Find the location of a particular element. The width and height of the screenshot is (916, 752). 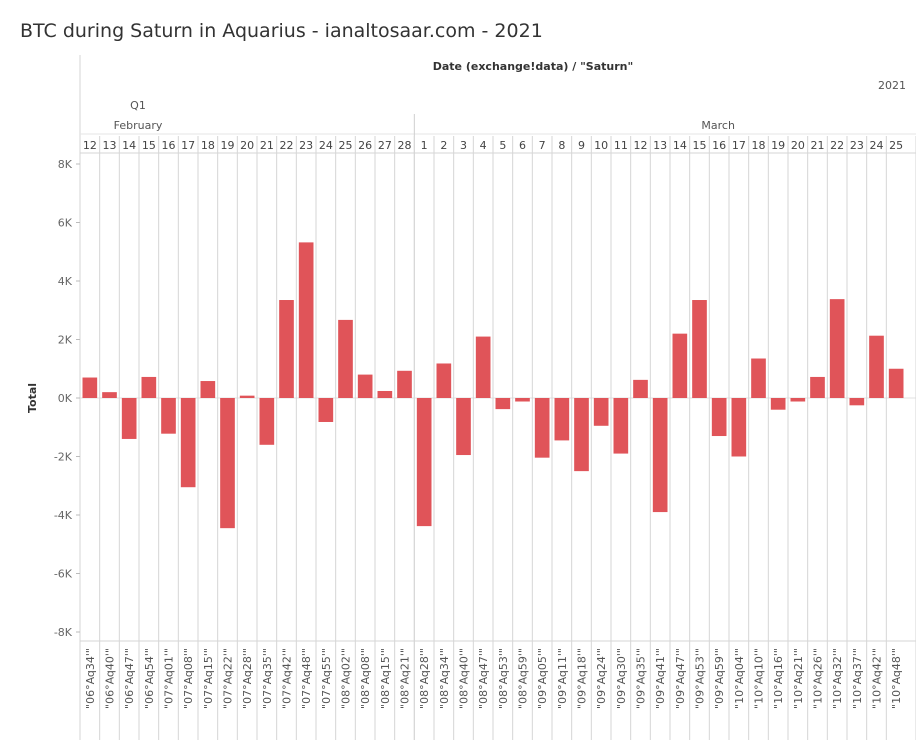

day-label: 4 is located at coordinates (483, 145).